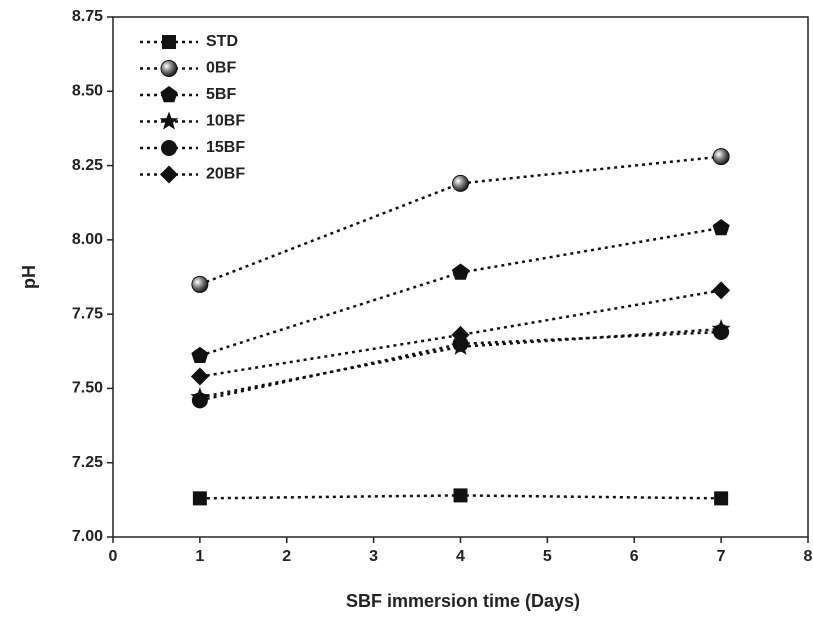 The width and height of the screenshot is (813, 617). Describe the element at coordinates (222, 41) in the screenshot. I see `legend-label: STD` at that location.